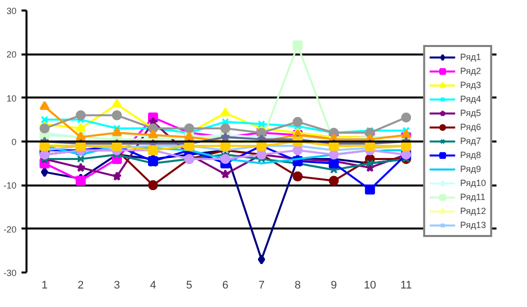 The image size is (527, 307). I want to click on x-tick-label: 2, so click(81, 286).